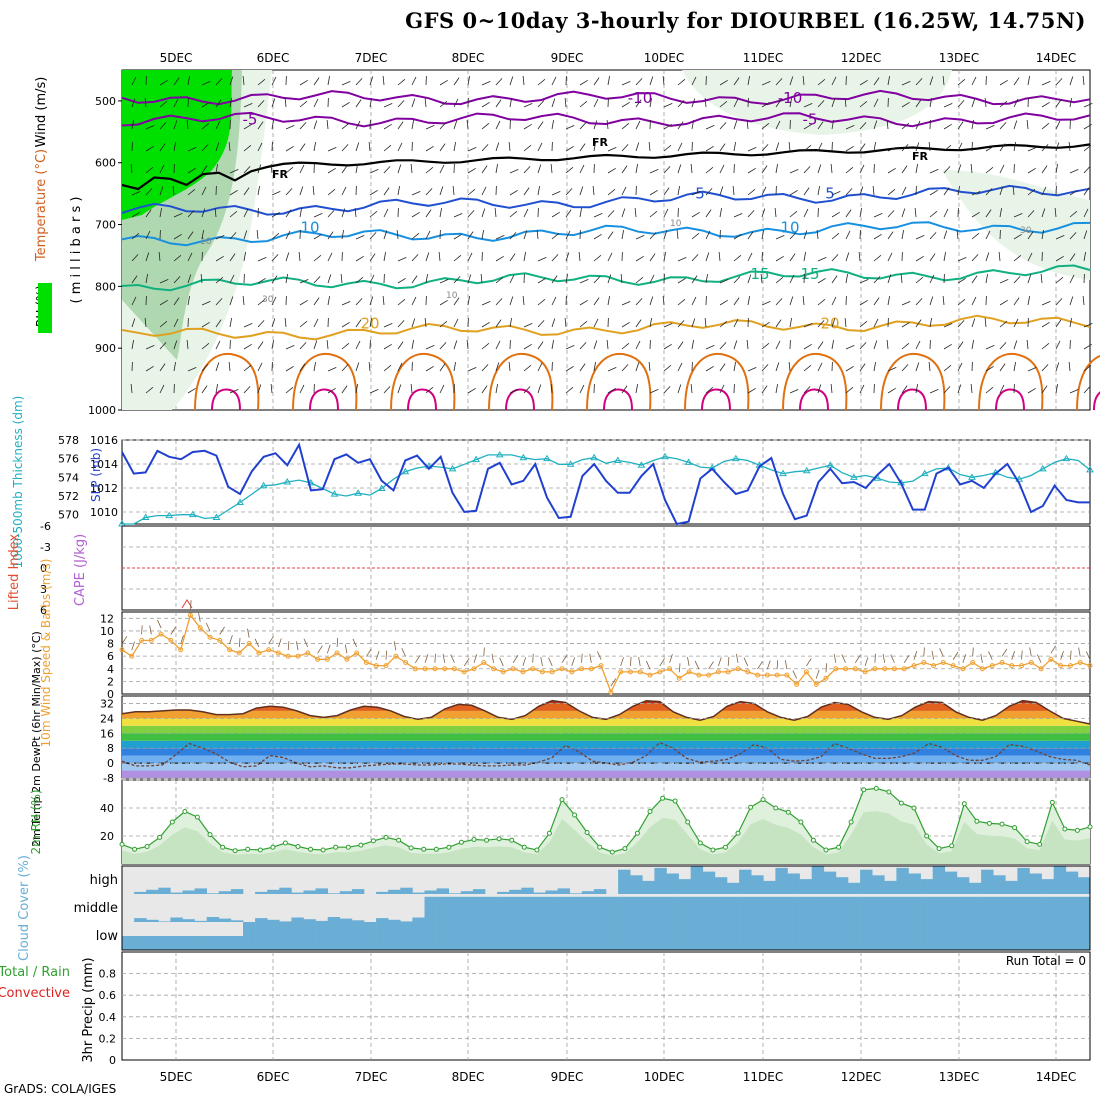 This screenshot has width=1100, height=1100. I want to click on temp-tick-label: 32, so click(107, 703).